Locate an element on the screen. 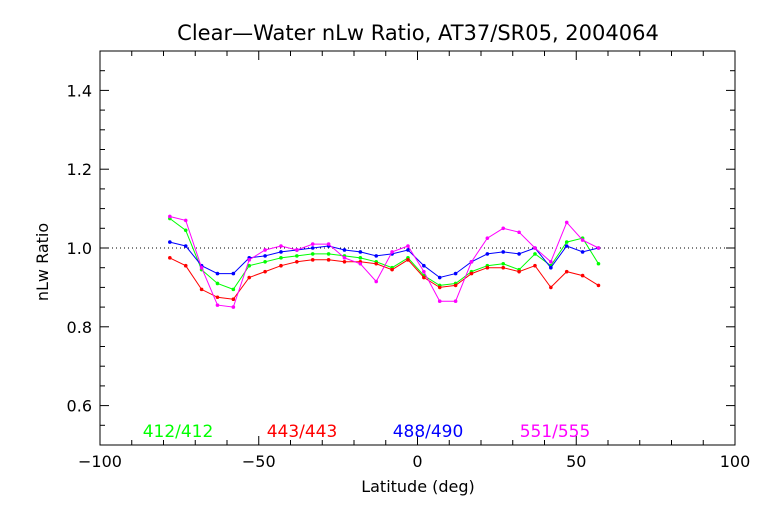  x-tick-label: −50 is located at coordinates (259, 461).